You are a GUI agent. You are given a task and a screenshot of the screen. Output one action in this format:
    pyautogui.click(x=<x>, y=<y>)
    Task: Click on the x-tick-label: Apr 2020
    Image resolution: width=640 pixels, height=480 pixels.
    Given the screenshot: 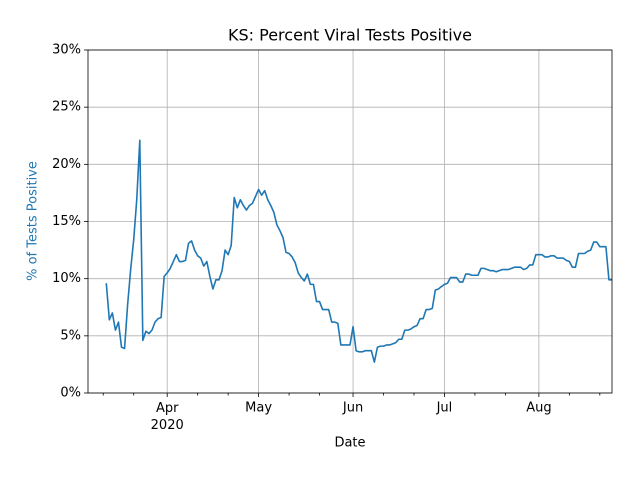 What is the action you would take?
    pyautogui.click(x=167, y=417)
    